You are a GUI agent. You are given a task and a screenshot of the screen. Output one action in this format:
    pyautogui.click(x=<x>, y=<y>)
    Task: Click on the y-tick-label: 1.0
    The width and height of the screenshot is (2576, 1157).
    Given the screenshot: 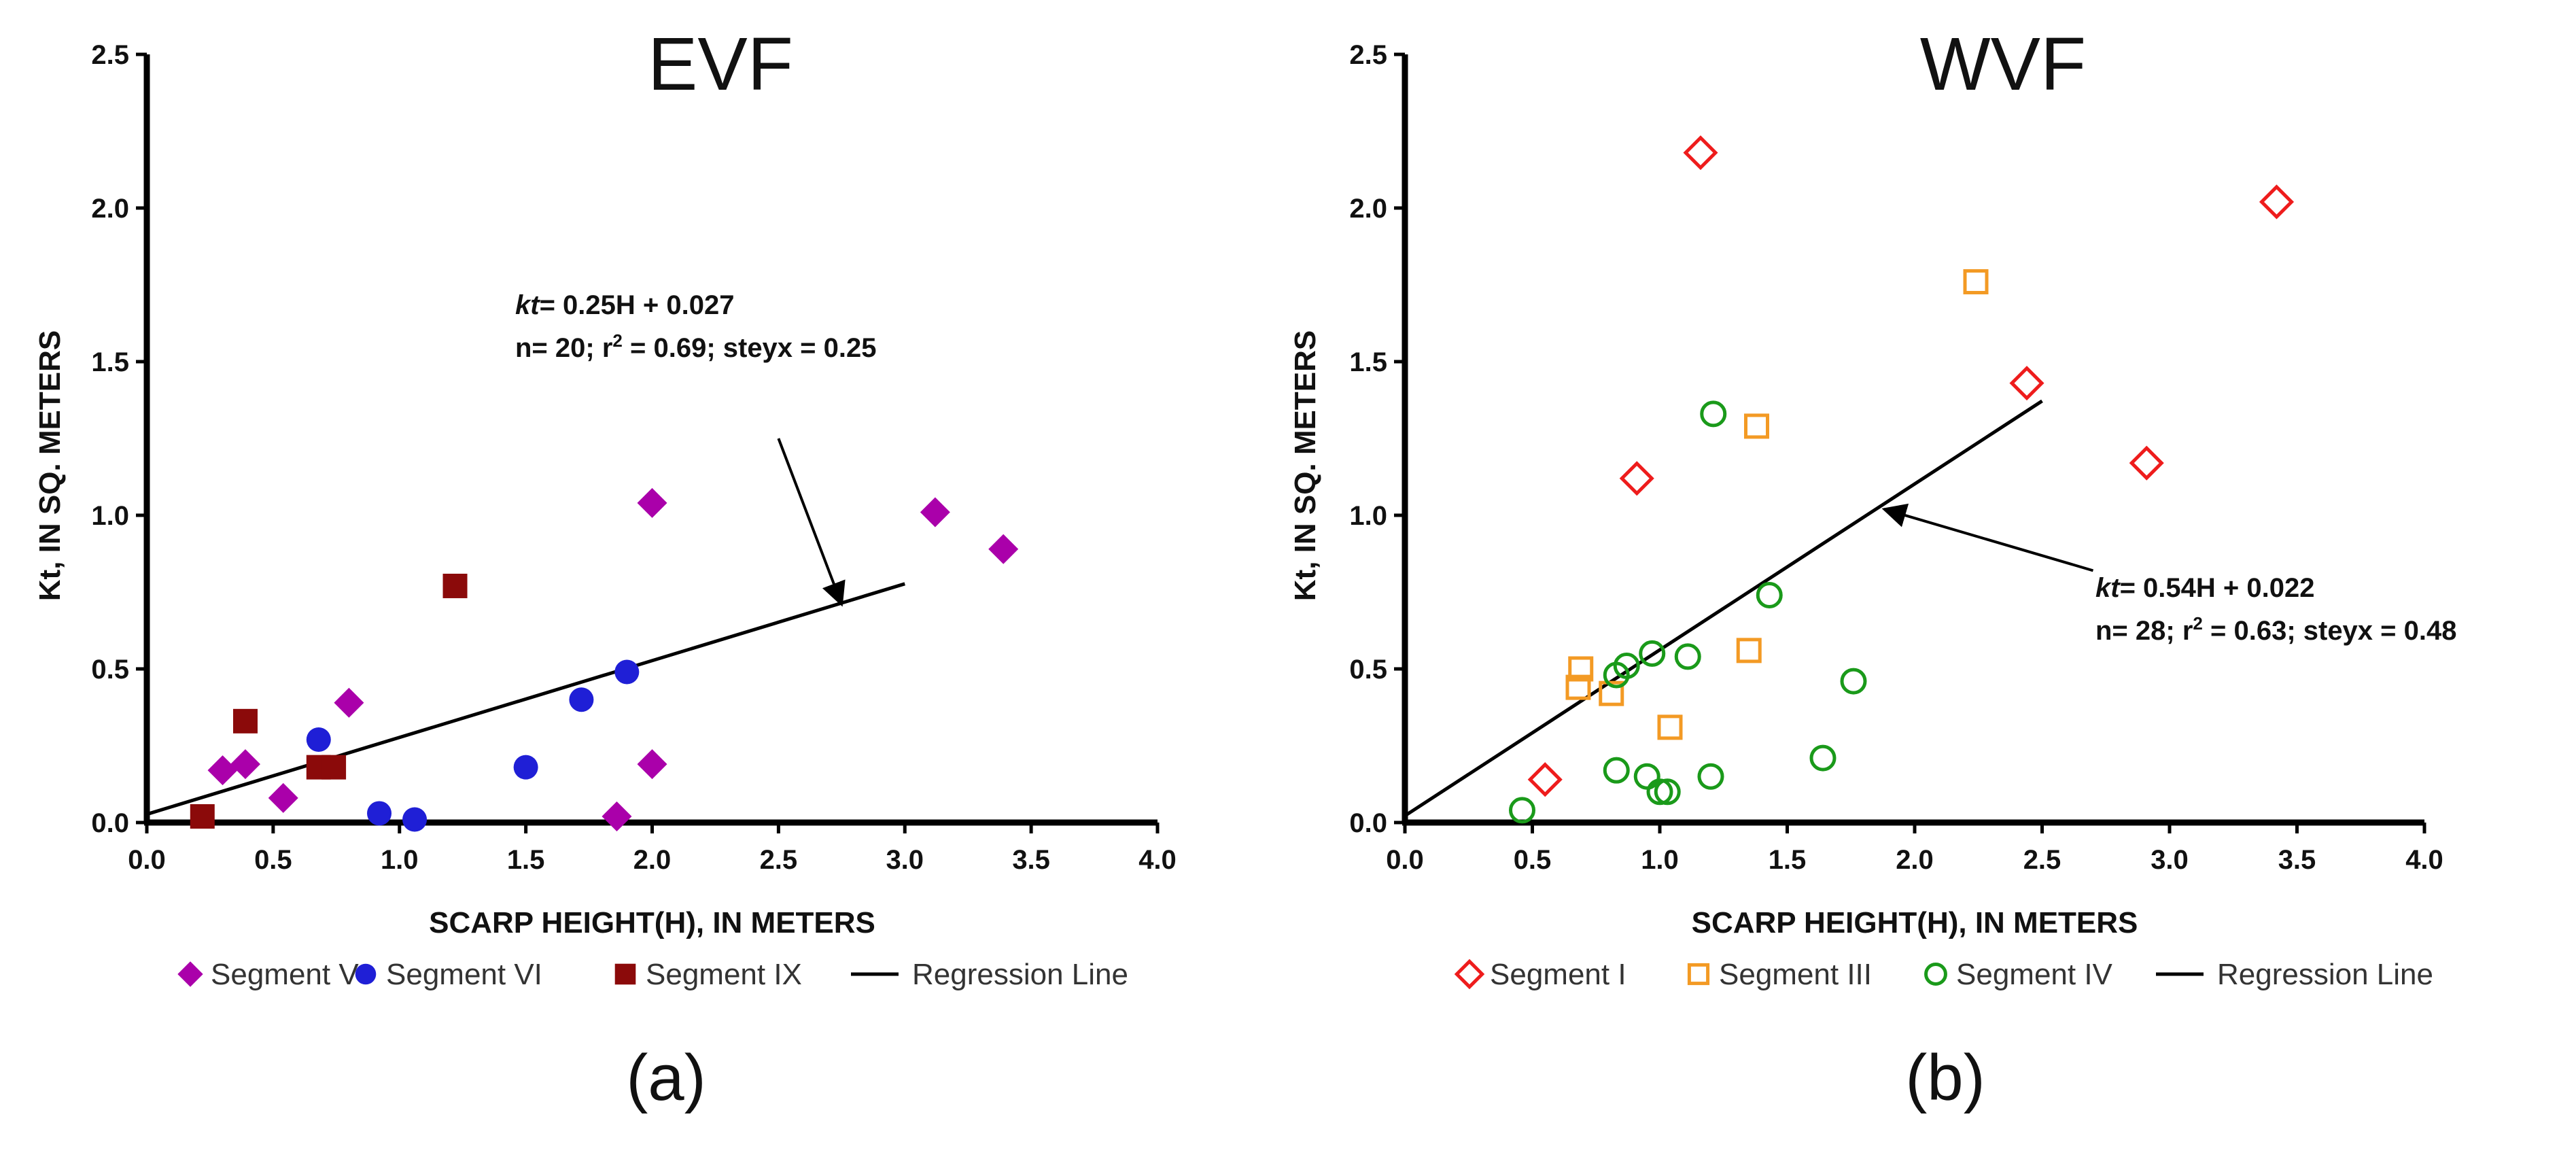 What is the action you would take?
    pyautogui.click(x=1368, y=516)
    